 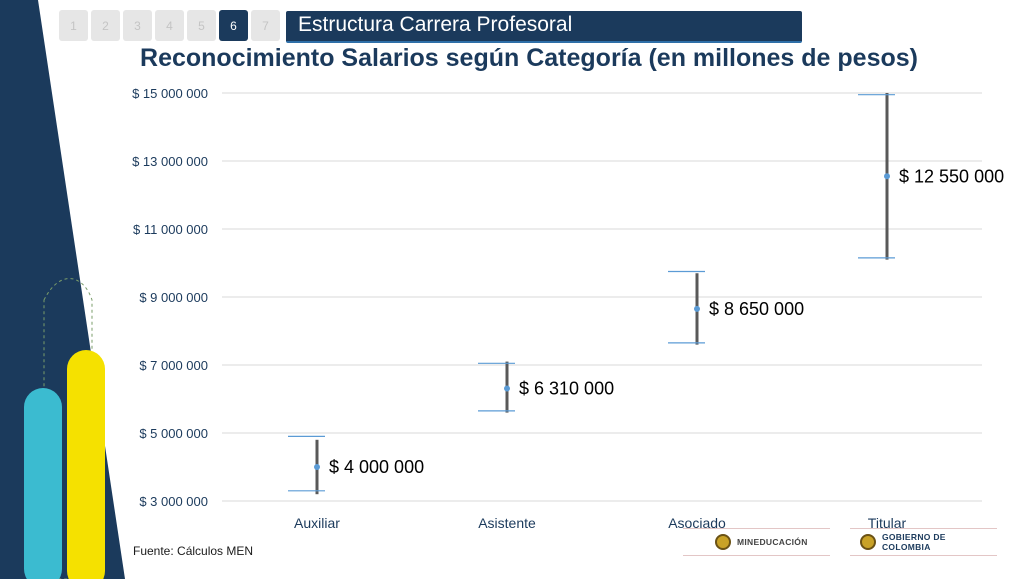 I want to click on page-6-button: 6, so click(x=233, y=25).